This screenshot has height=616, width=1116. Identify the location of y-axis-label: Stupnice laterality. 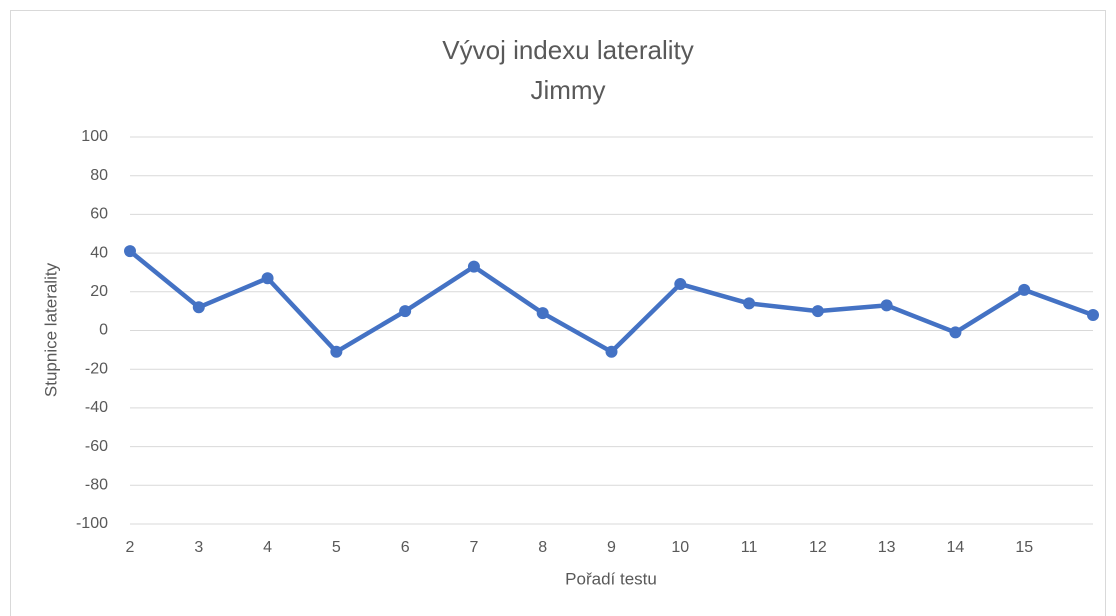
(50, 329).